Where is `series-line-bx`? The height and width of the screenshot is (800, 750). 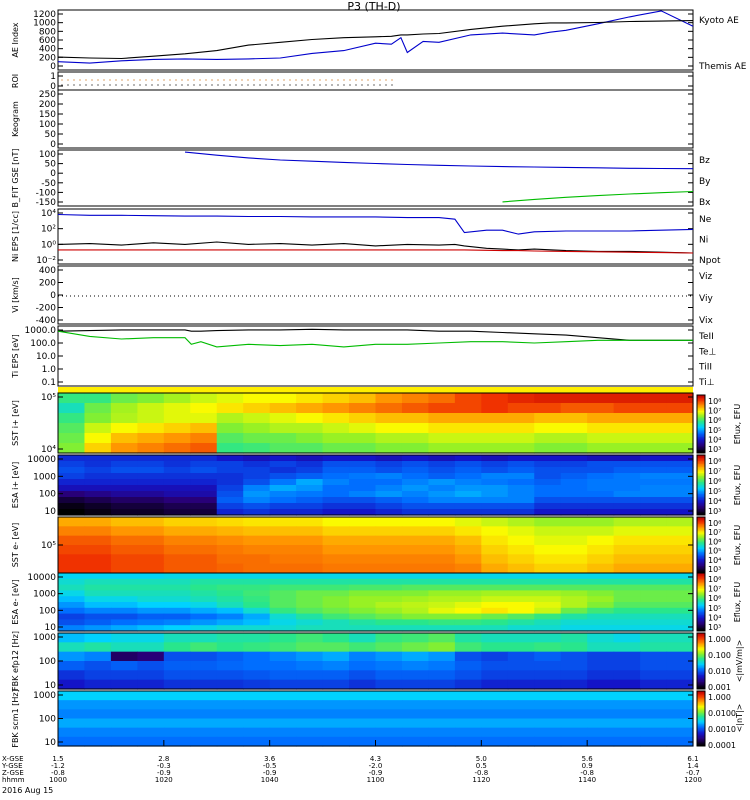 series-line-bx is located at coordinates (439, 160).